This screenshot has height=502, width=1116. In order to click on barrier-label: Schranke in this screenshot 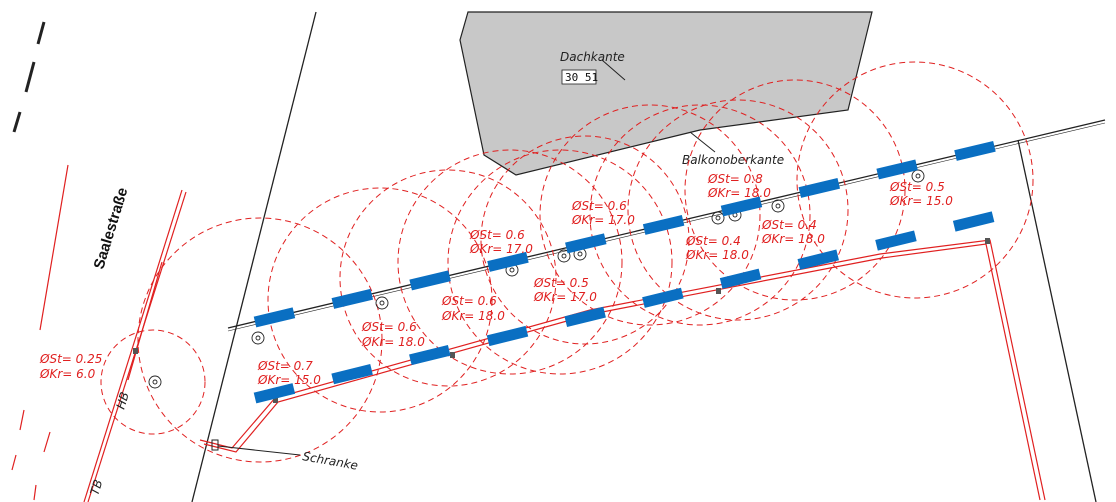, I will do `click(330, 461)`.